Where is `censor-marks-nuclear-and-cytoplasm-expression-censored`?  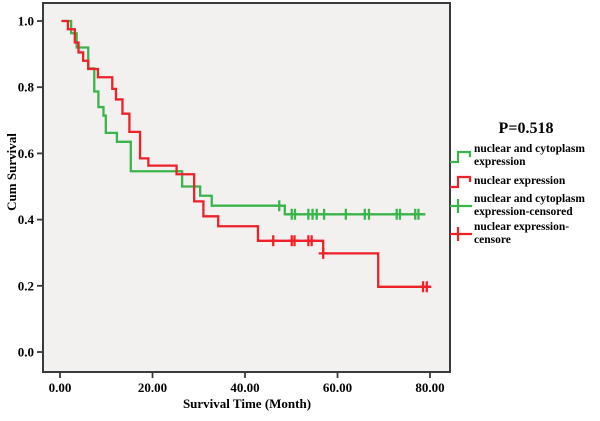 censor-marks-nuclear-and-cytoplasm-expression-censored is located at coordinates (348, 210).